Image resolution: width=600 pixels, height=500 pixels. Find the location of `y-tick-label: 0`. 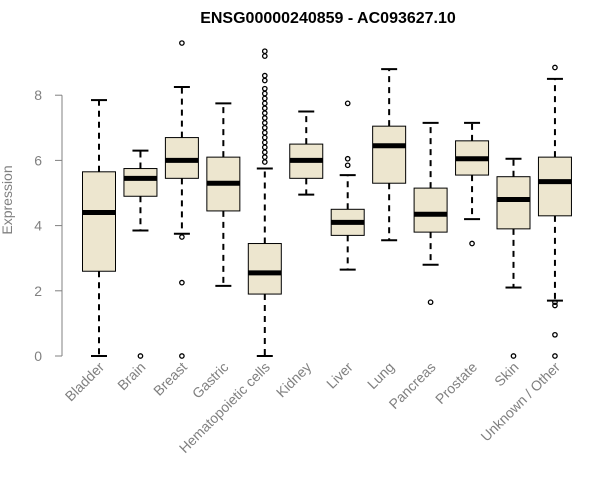

y-tick-label: 0 is located at coordinates (38, 356).